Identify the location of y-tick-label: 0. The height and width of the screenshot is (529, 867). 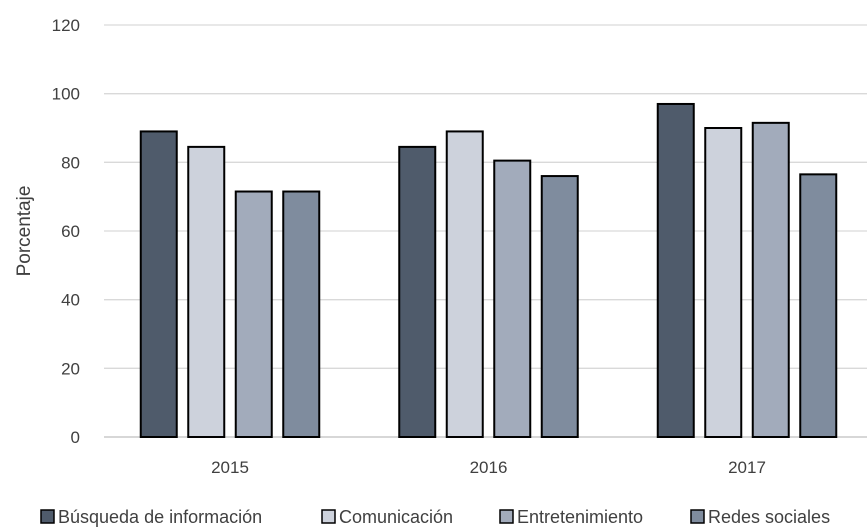
(75, 437).